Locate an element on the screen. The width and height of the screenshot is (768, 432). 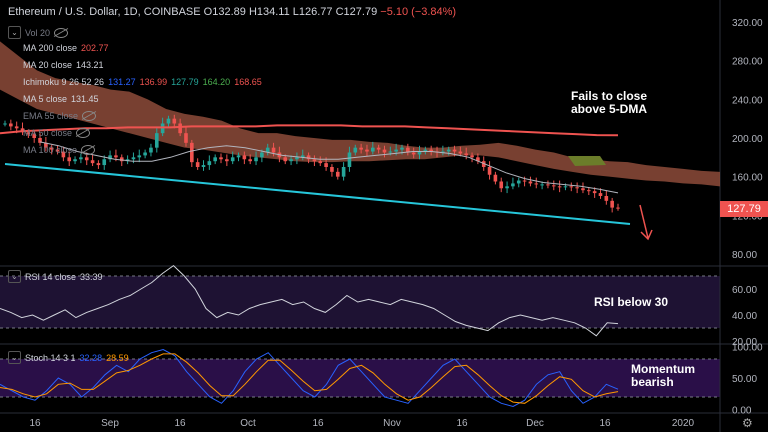
legend-value: 202.77 is located at coordinates (95, 48).